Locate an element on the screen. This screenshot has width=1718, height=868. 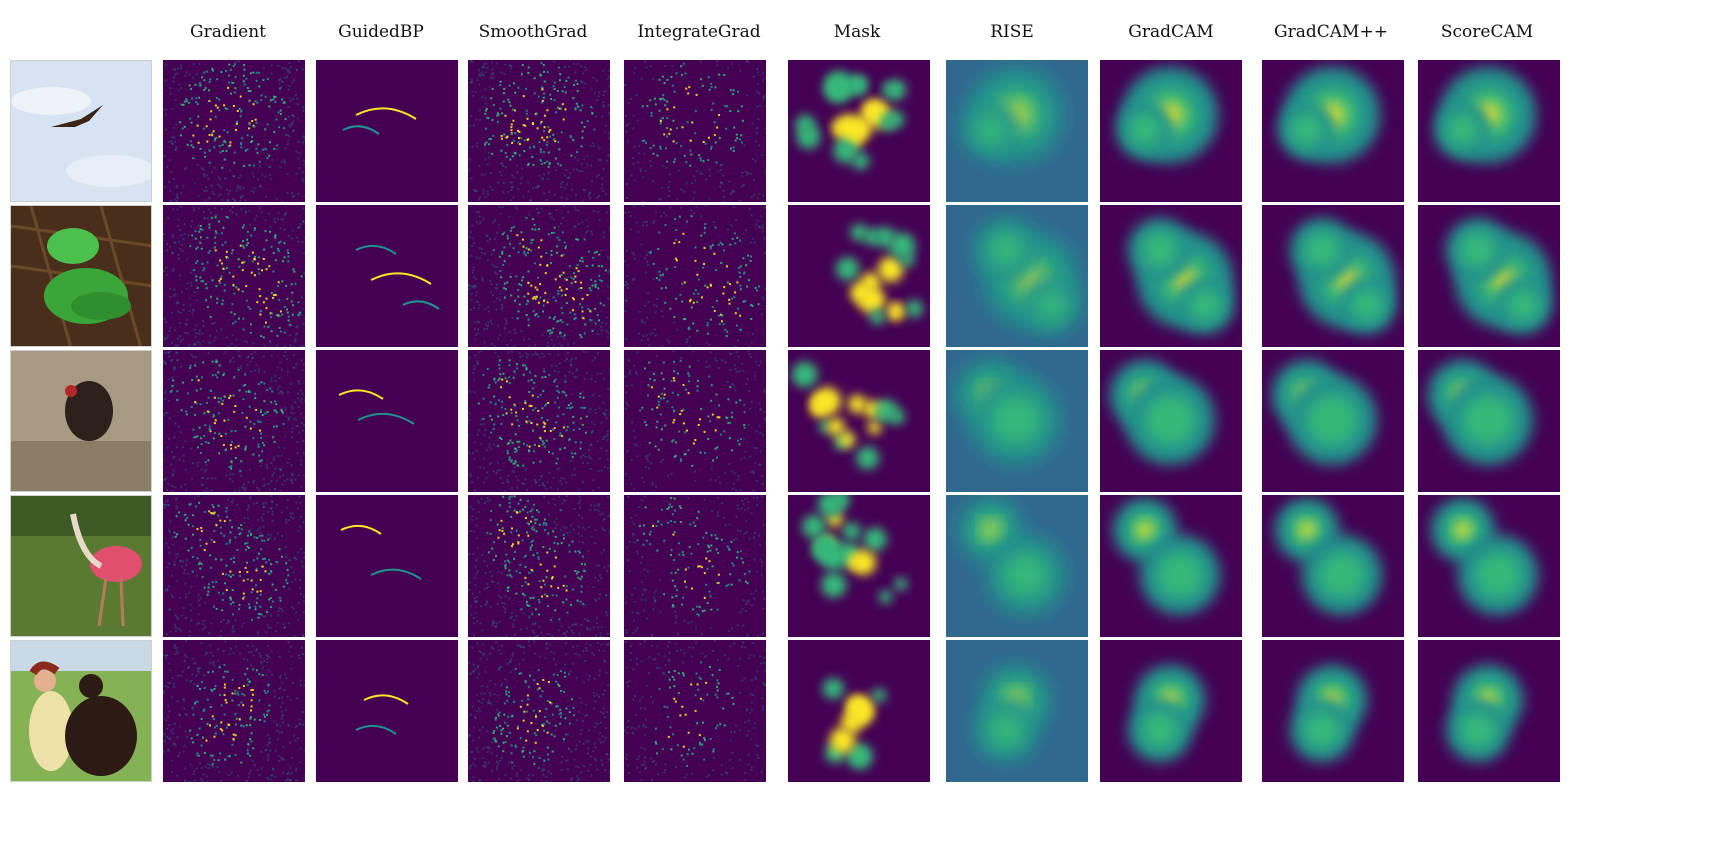
woman-with-dog-photo is located at coordinates (81, 711).